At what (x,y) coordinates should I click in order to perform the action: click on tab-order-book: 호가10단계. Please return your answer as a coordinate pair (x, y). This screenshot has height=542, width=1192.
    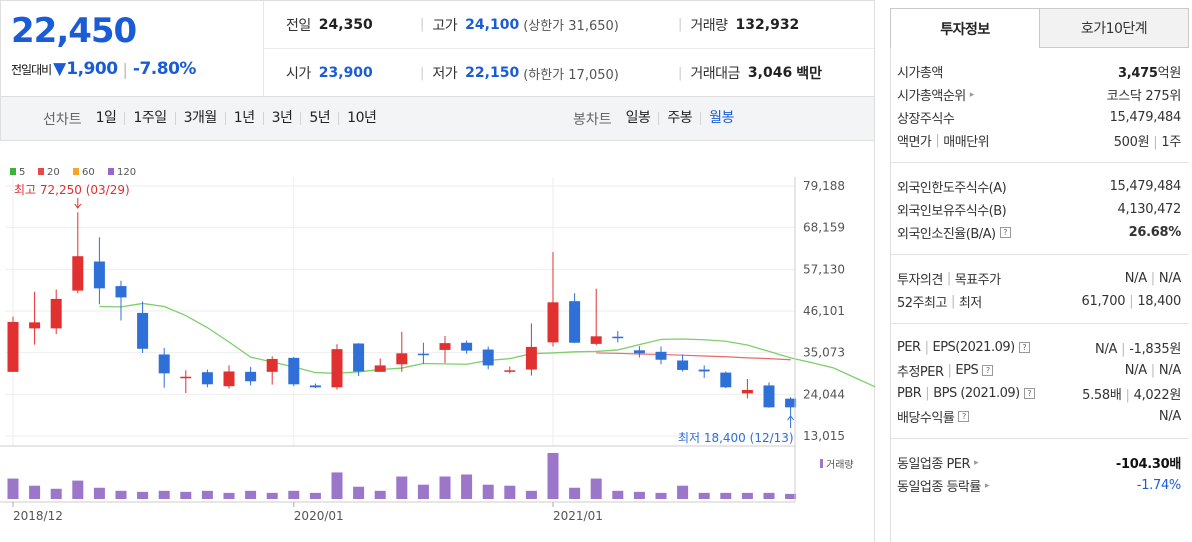
    Looking at the image, I should click on (1114, 28).